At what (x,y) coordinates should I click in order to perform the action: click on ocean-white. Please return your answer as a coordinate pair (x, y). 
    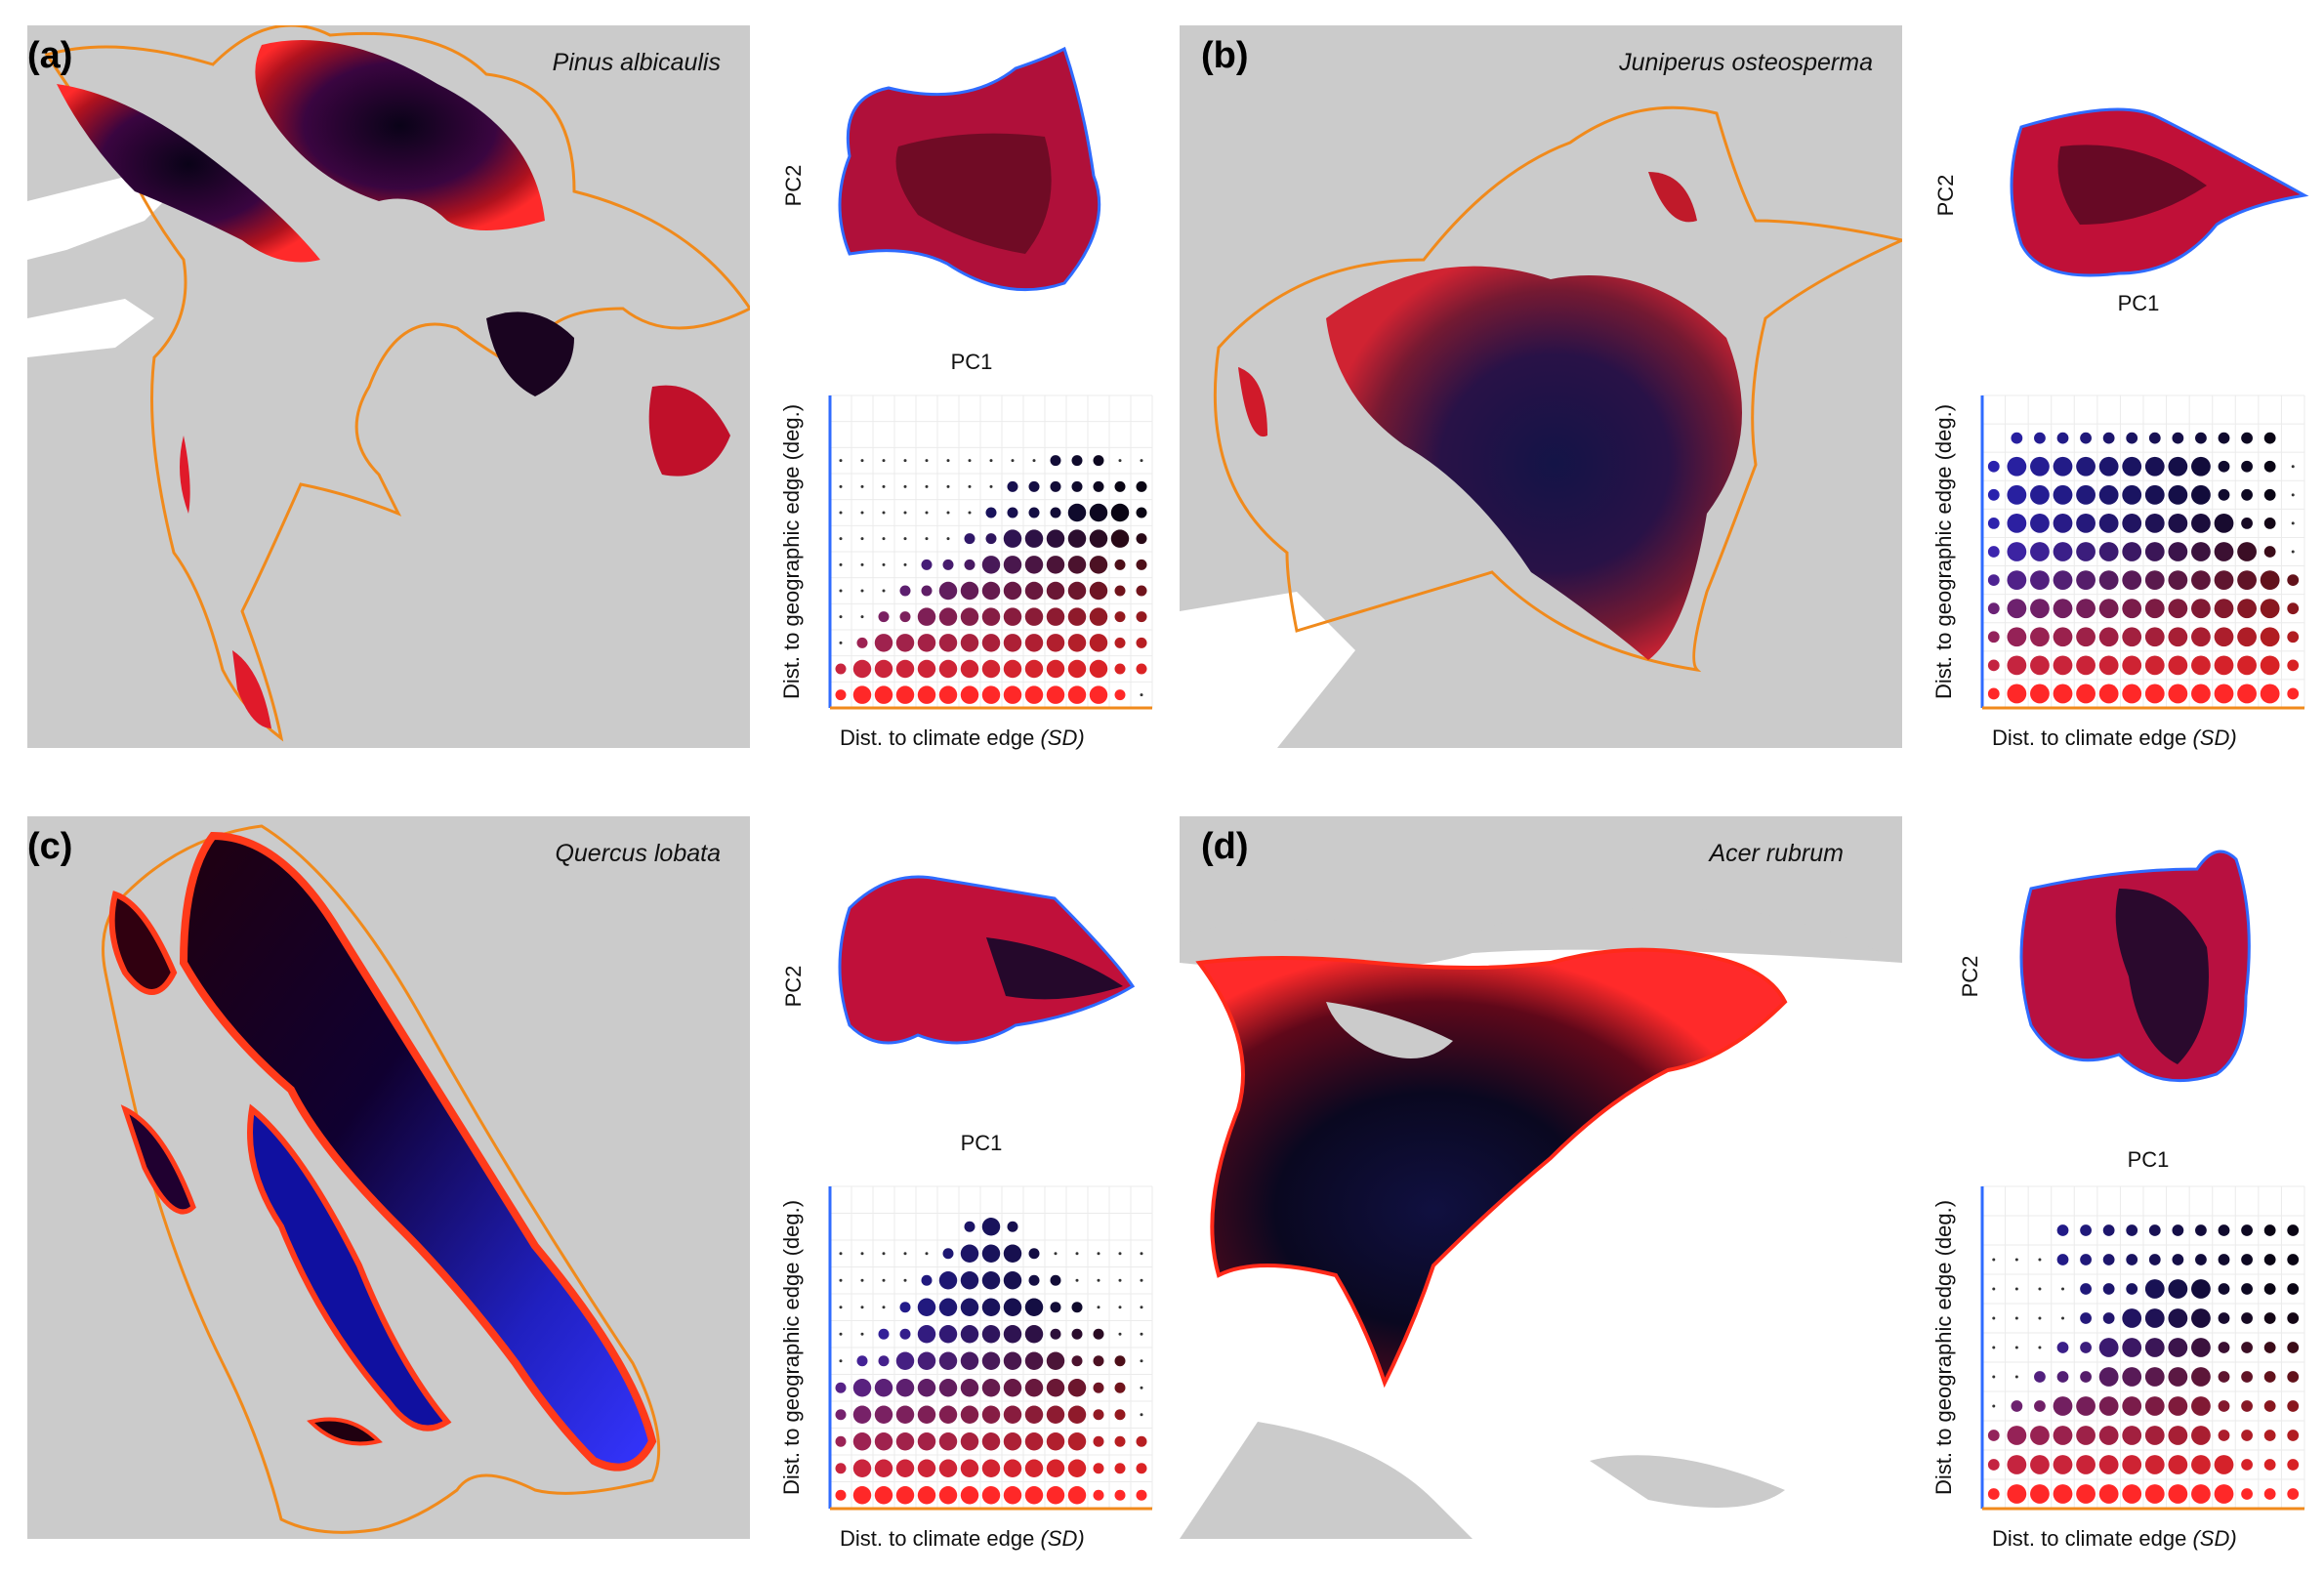
    Looking at the image, I should click on (1267, 670).